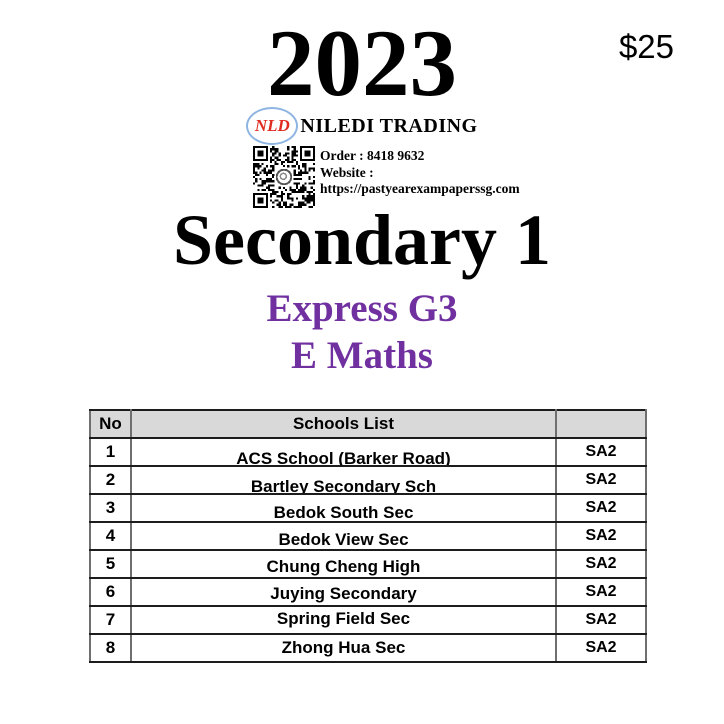 The height and width of the screenshot is (724, 724). I want to click on table-row: 2 Bartley Secondary Sch SA2, so click(368, 480).